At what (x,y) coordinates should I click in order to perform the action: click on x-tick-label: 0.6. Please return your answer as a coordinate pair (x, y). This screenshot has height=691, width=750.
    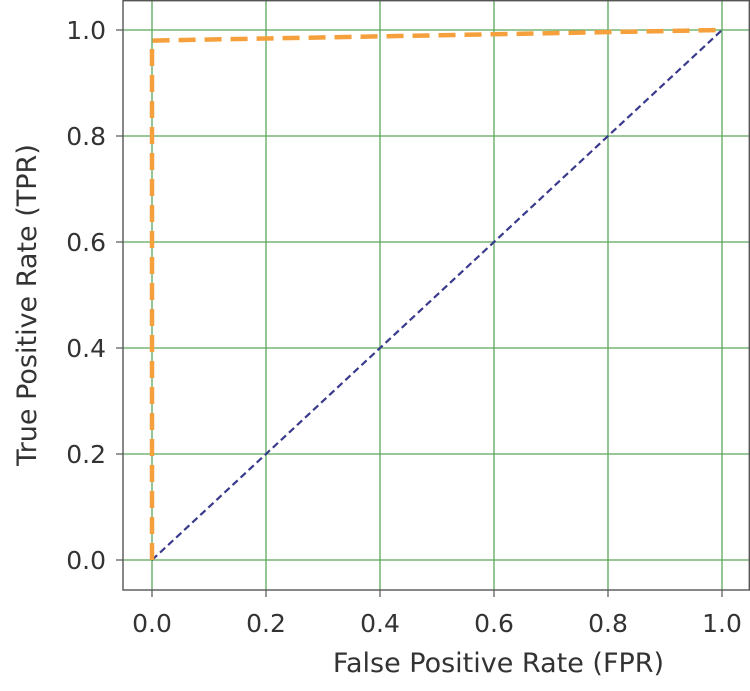
    Looking at the image, I should click on (494, 623).